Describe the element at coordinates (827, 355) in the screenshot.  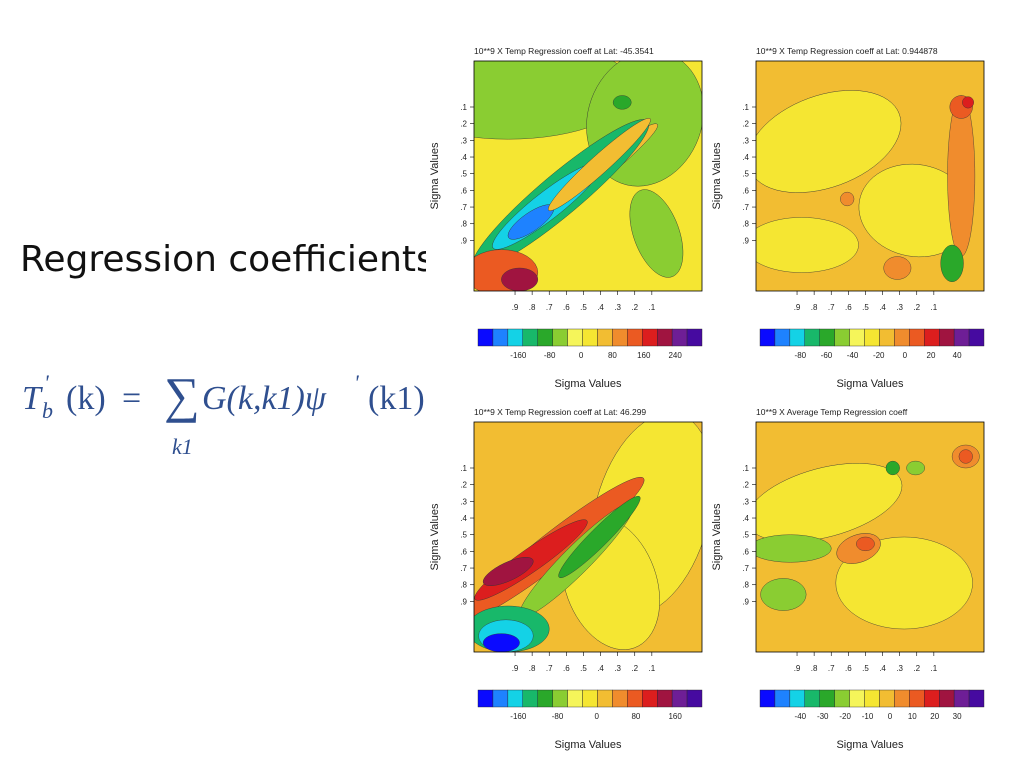
I see `colorbar-label: -60` at that location.